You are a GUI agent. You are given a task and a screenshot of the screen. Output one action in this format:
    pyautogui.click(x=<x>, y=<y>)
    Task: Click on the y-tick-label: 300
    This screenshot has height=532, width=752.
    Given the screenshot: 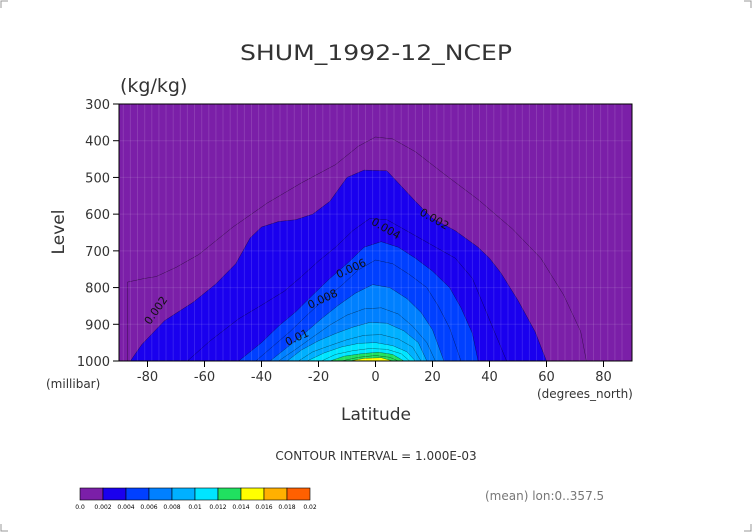 What is the action you would take?
    pyautogui.click(x=97, y=105)
    